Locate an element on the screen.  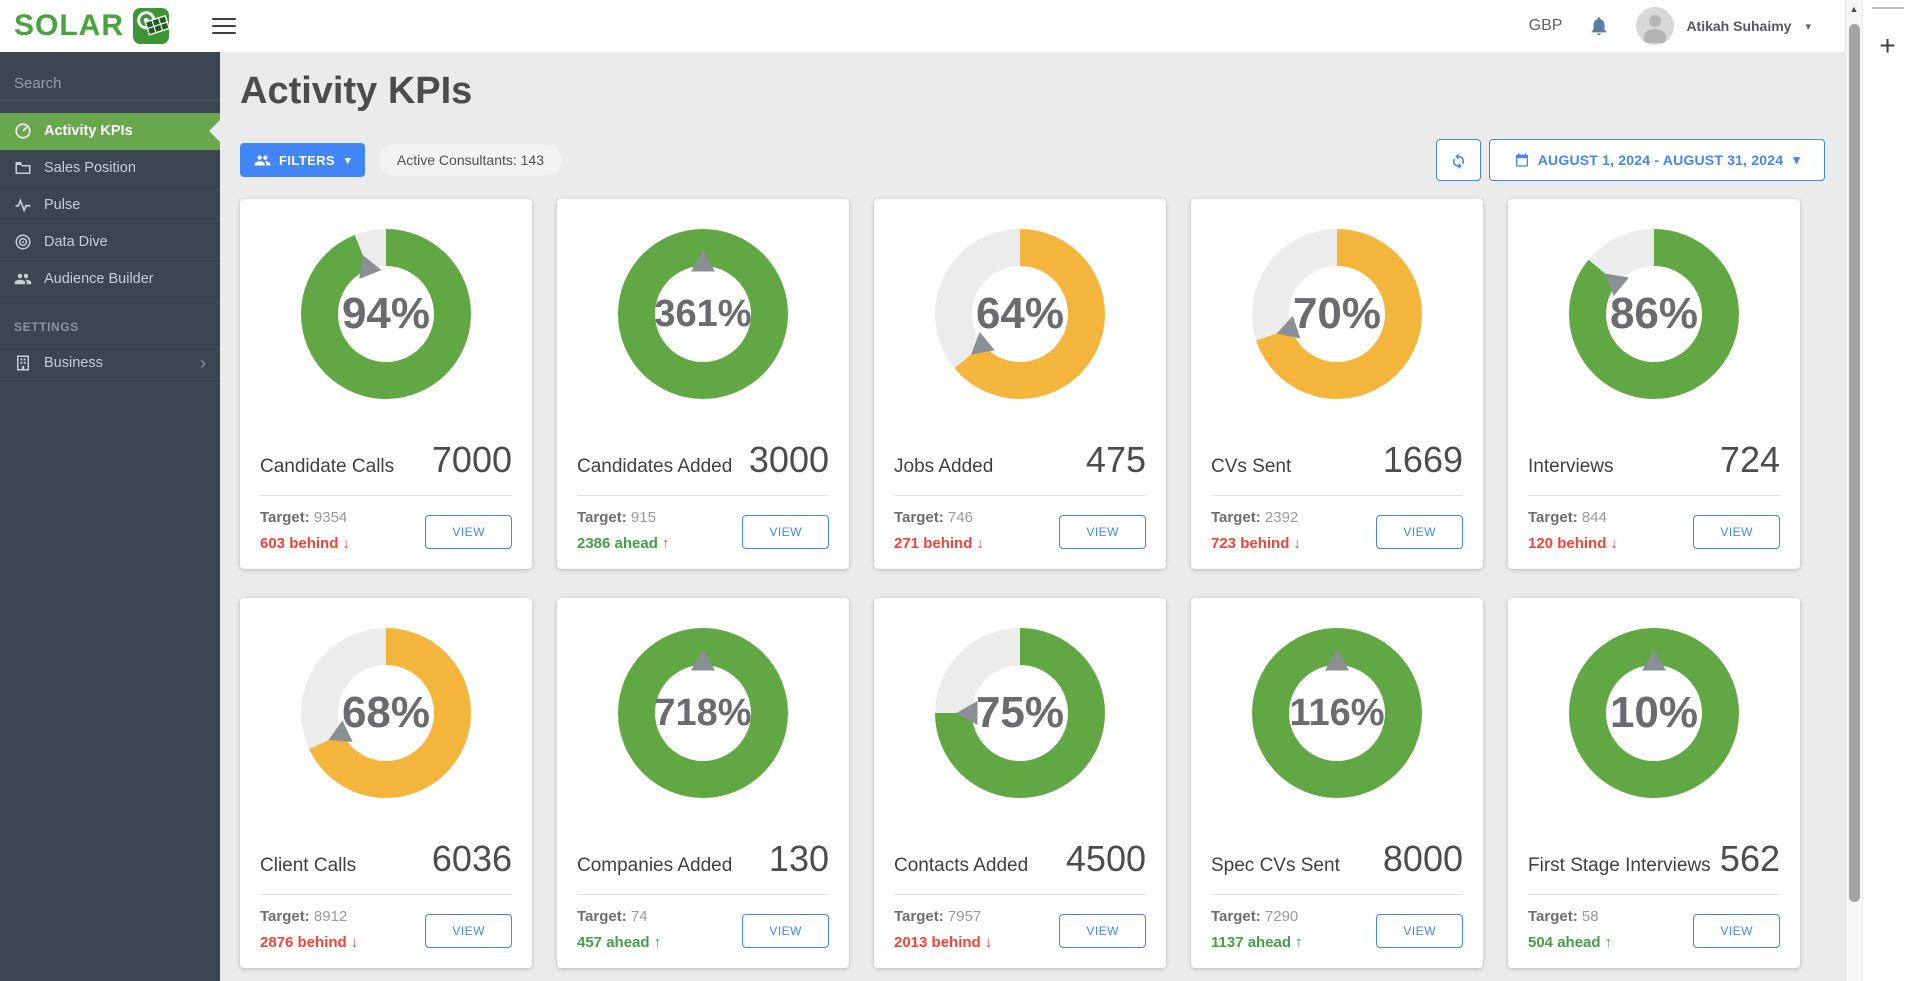
donut-chart: 75% is located at coordinates (1020, 713).